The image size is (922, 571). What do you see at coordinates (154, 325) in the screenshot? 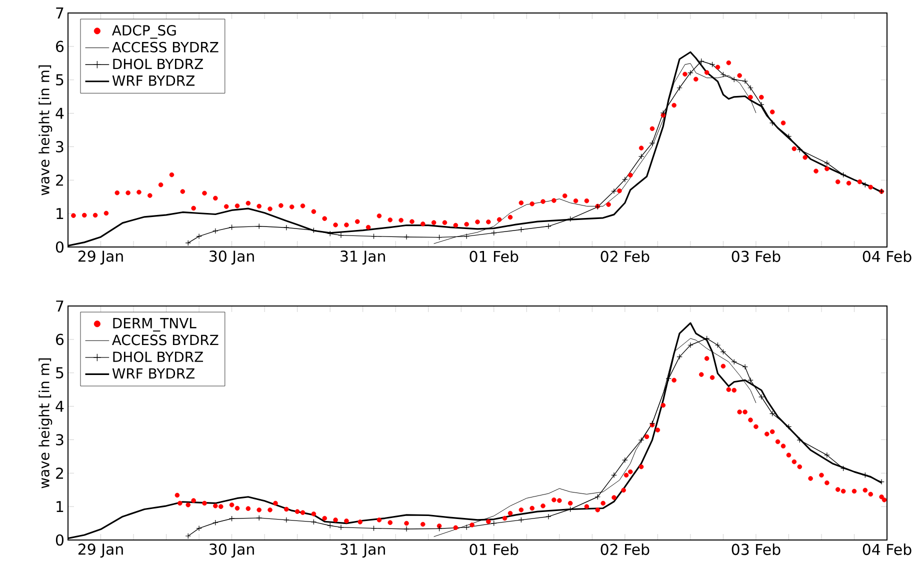
I see `legend-label: DERM_TNVL` at bounding box center [154, 325].